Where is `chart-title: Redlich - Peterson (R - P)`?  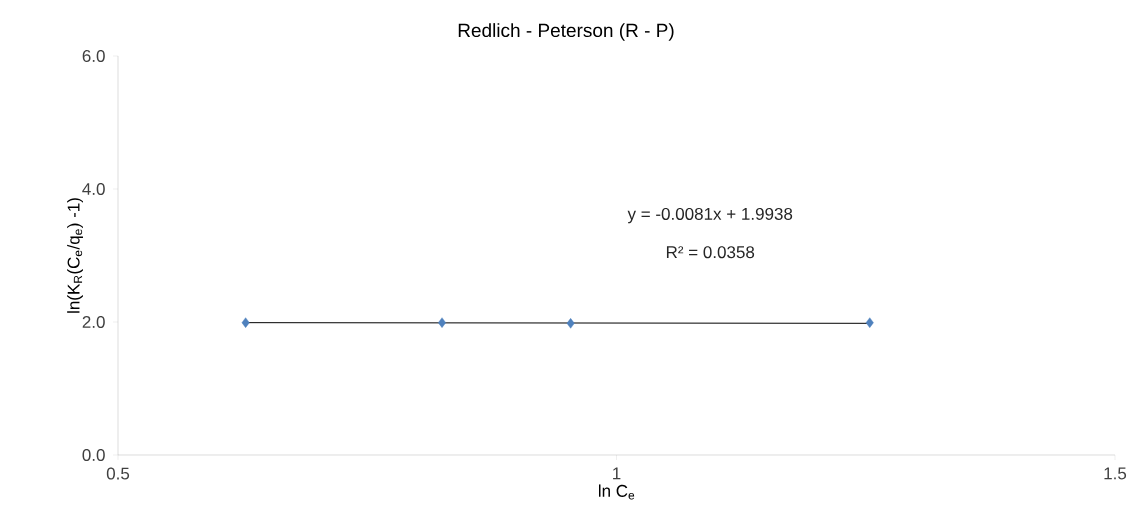 chart-title: Redlich - Peterson (R - P) is located at coordinates (566, 32).